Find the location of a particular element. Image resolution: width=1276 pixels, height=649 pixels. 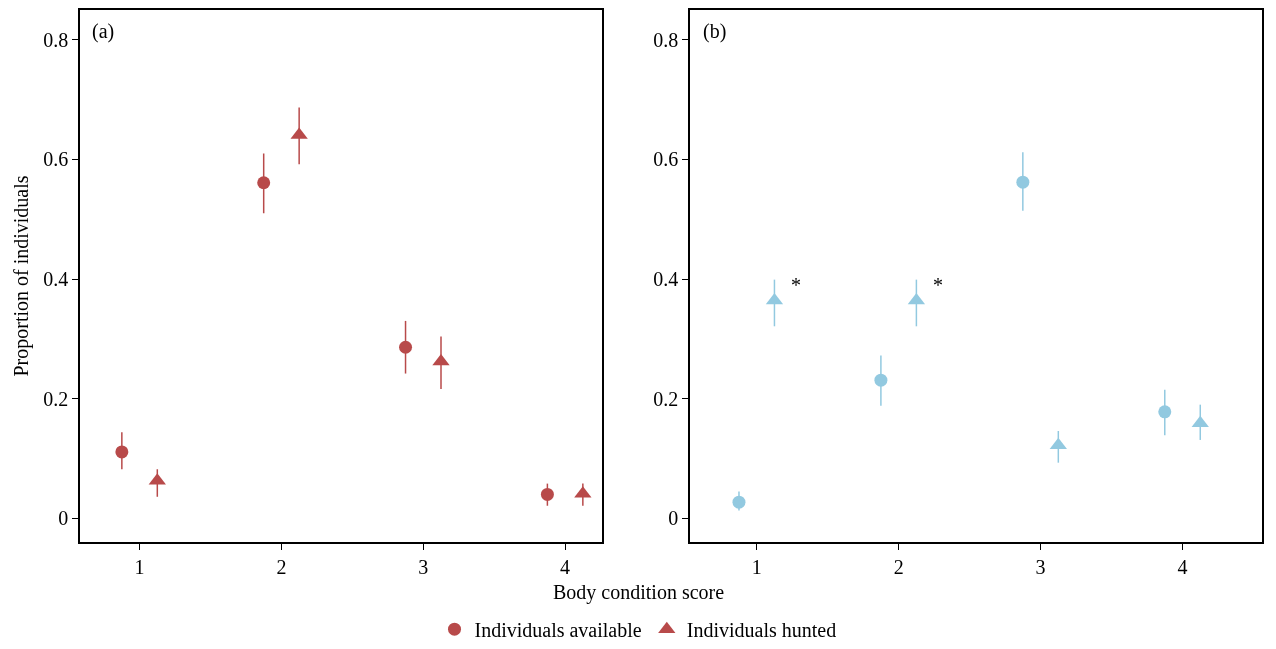

y-axis-title: Proportion of individuals is located at coordinates (22, 276).